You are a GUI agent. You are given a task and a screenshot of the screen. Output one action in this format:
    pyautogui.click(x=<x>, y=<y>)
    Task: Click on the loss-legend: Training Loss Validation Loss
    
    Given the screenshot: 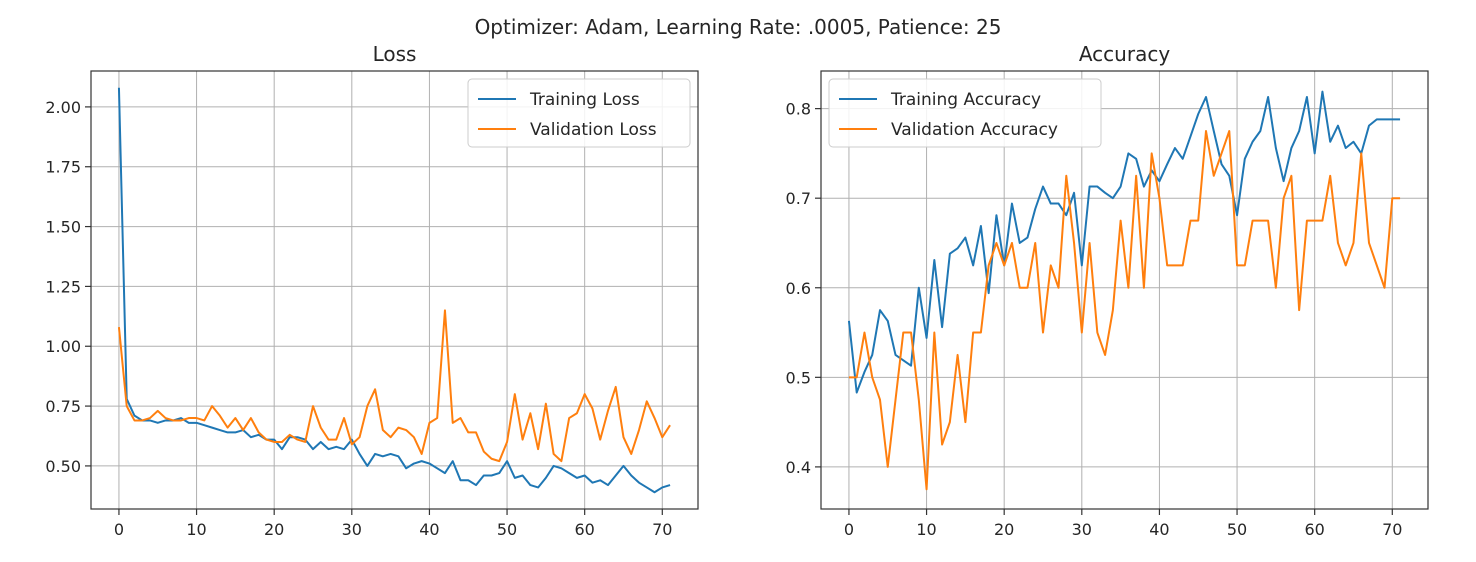 What is the action you would take?
    pyautogui.click(x=579, y=113)
    